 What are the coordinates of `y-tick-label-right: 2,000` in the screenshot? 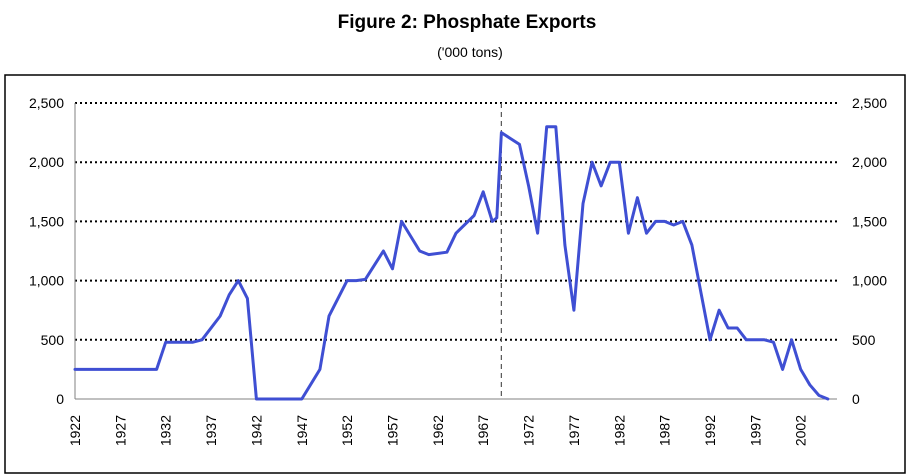 It's located at (869, 162).